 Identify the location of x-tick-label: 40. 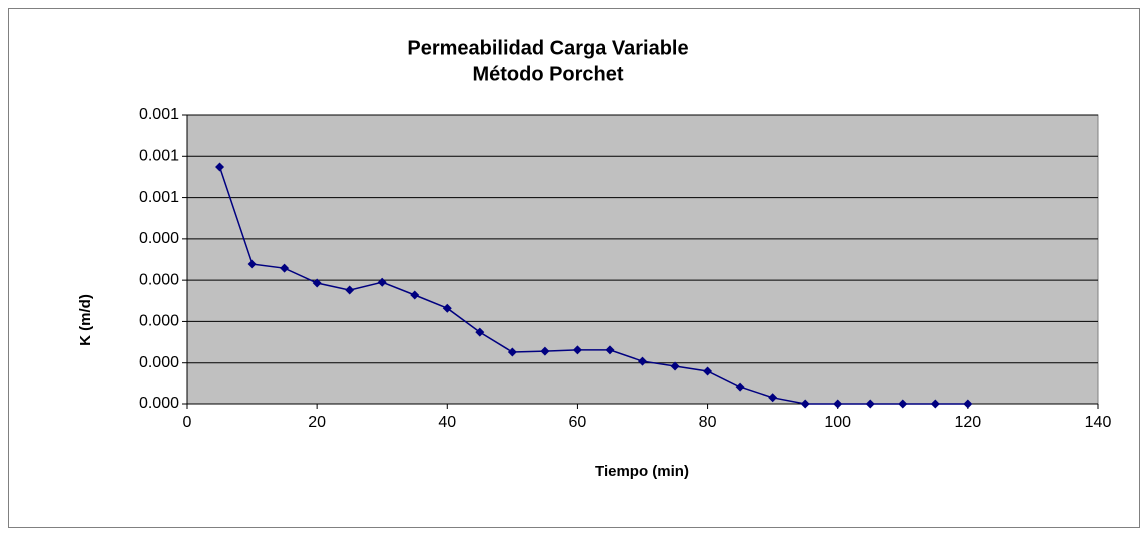
(447, 422).